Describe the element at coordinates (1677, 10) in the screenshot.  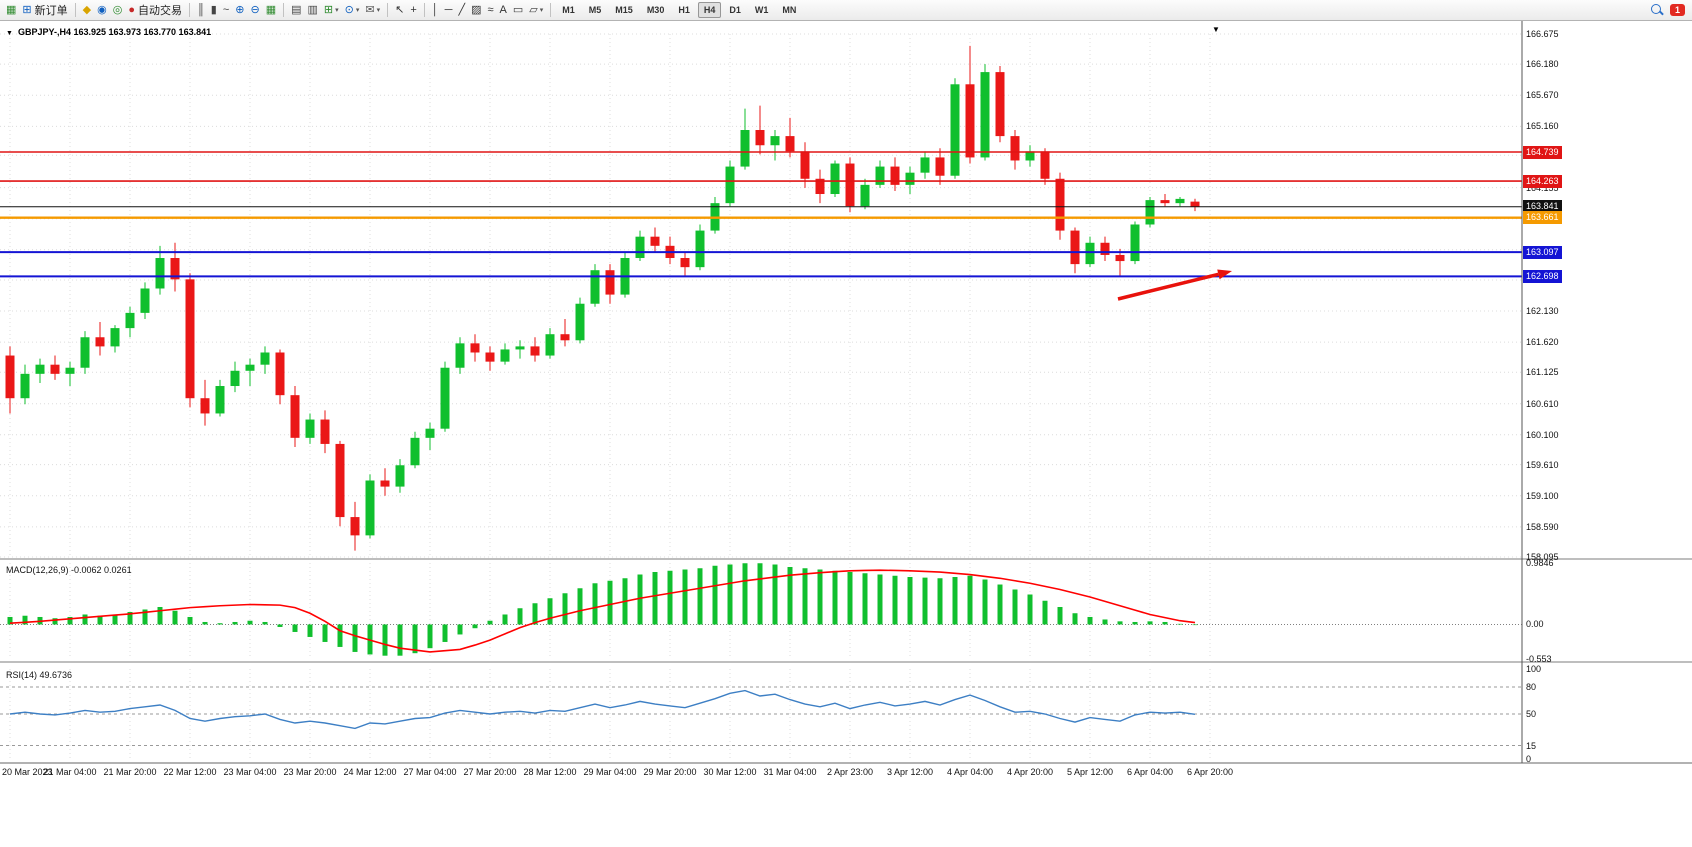
I see `notification-badge: 1` at that location.